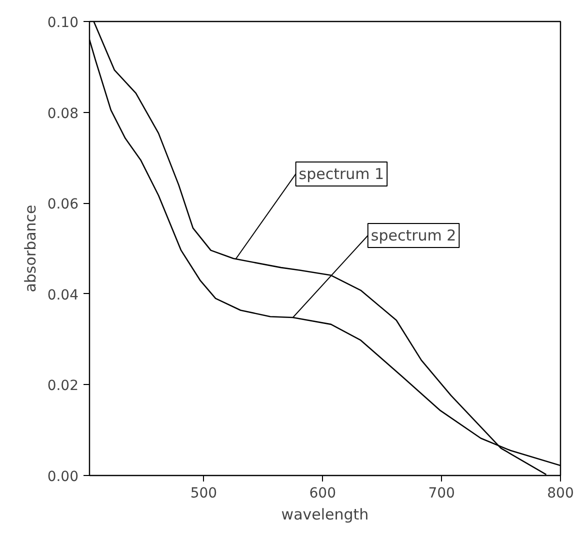 This screenshot has width=578, height=540. Describe the element at coordinates (62, 477) in the screenshot. I see `y-tick-label: 0.00` at that location.